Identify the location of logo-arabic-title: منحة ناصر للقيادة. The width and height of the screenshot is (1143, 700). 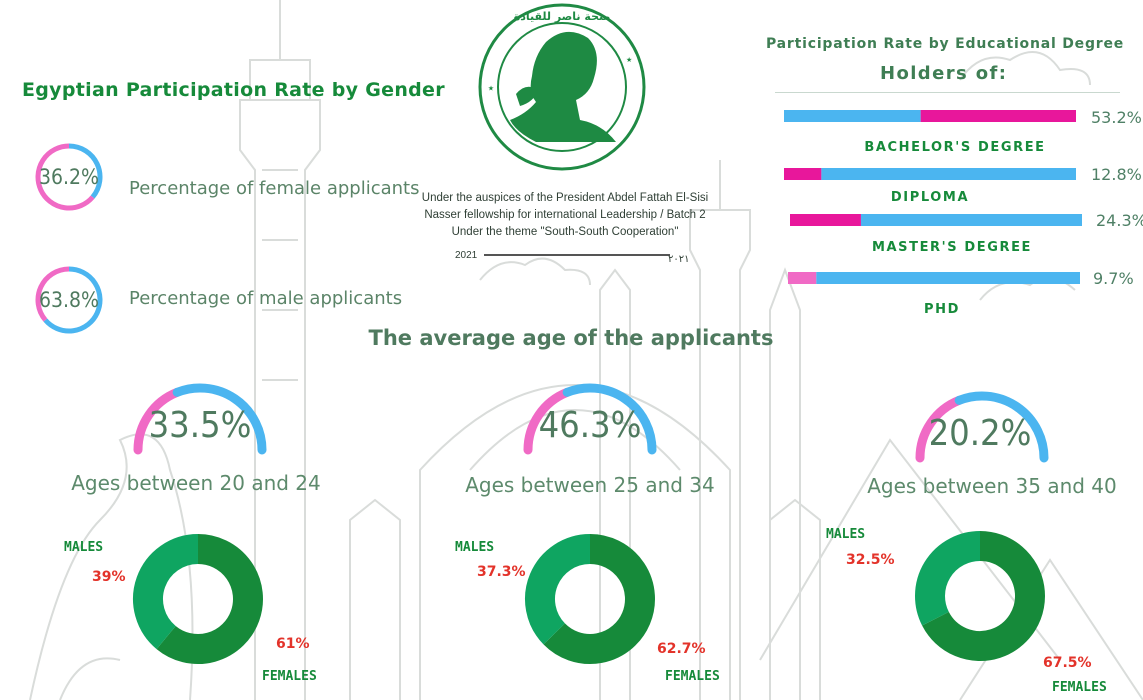
(562, 16).